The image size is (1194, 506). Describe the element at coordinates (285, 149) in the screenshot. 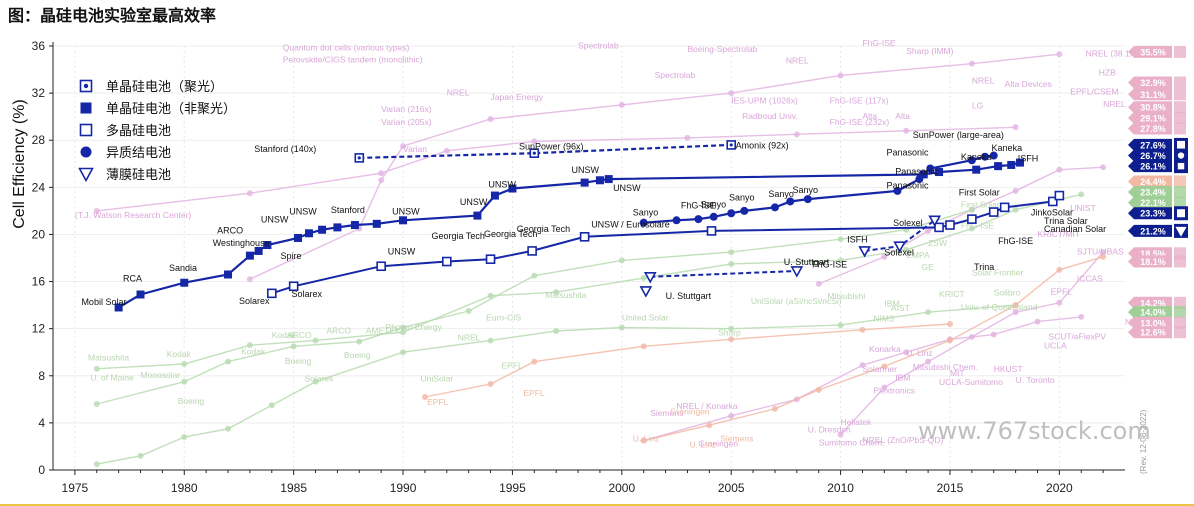

I see `point-label: Stanford (140x)` at that location.